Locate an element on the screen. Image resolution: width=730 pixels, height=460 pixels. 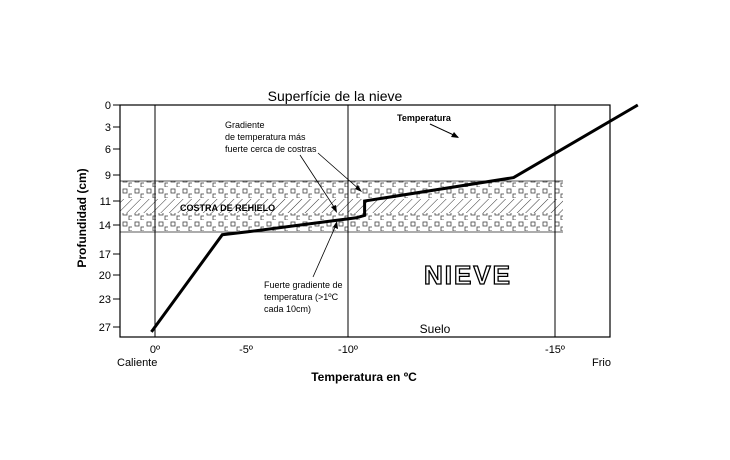
y-tick-6: 6 is located at coordinates (108, 150).